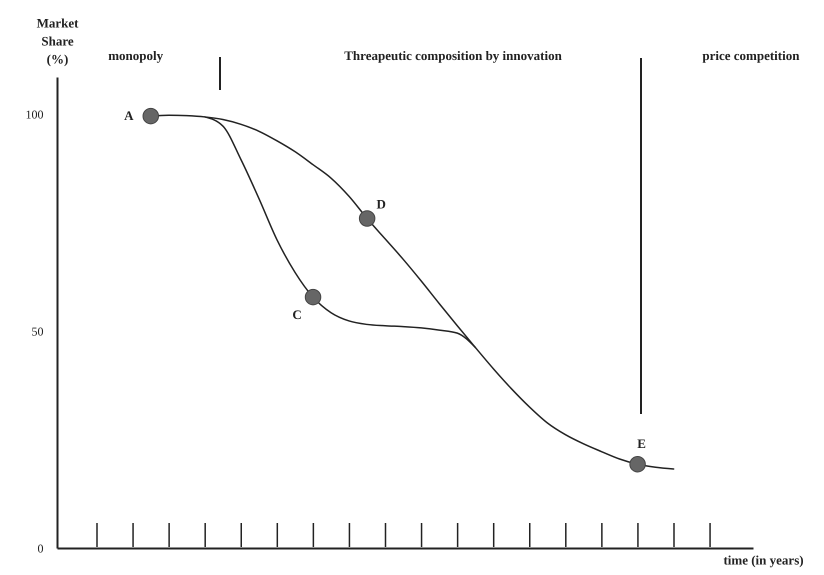  I want to click on annotation: E, so click(641, 444).